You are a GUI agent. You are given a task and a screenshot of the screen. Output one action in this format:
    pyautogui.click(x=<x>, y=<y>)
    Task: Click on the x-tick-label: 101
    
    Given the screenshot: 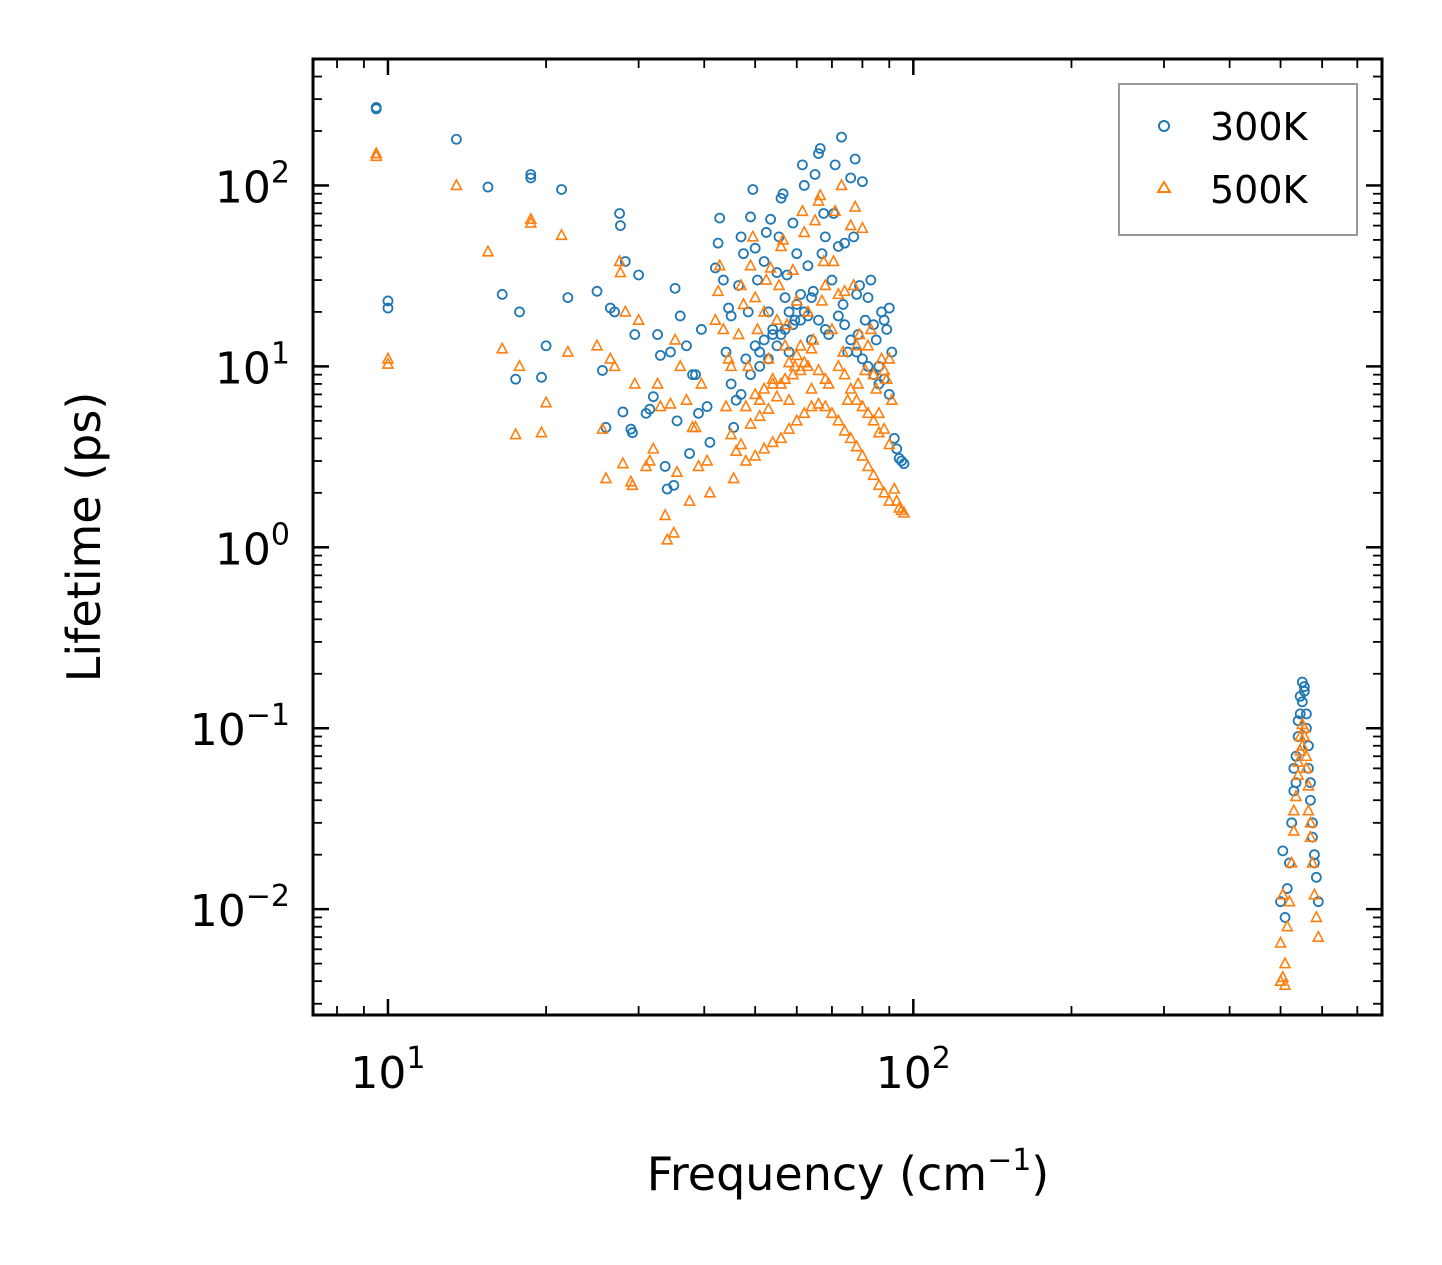 What is the action you would take?
    pyautogui.click(x=387, y=1070)
    